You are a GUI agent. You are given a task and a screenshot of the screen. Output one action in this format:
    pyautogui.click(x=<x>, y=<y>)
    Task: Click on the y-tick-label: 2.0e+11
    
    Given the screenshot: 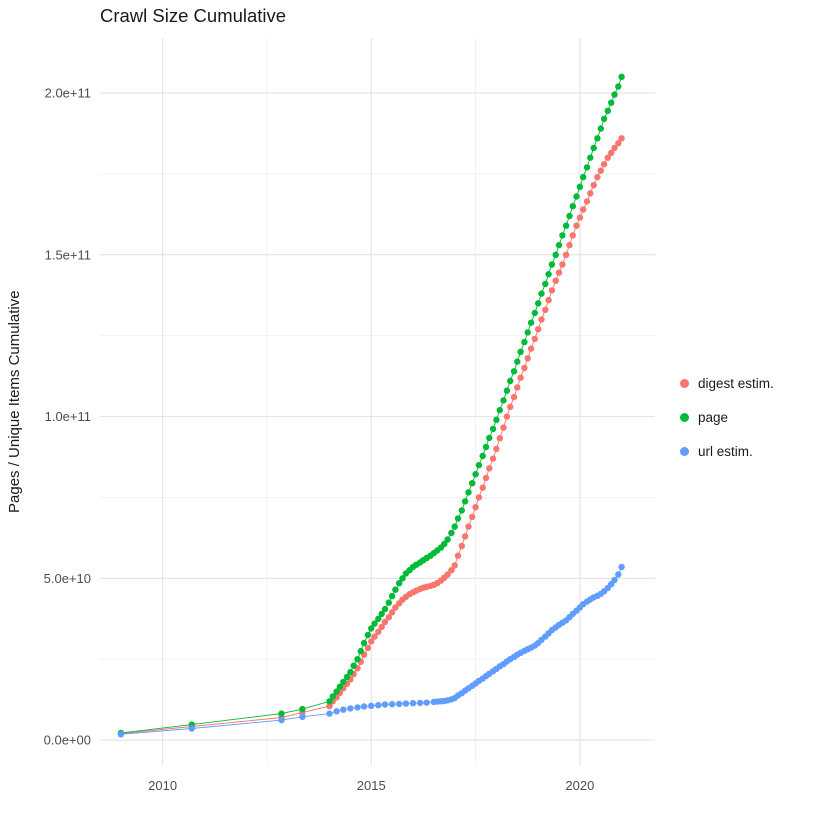 What is the action you would take?
    pyautogui.click(x=68, y=93)
    